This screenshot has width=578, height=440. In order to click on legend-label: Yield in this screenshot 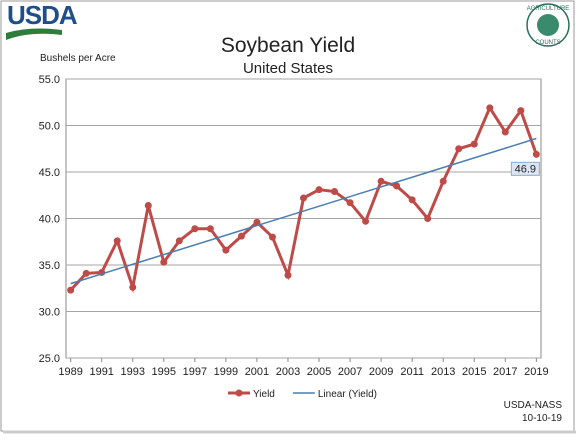, I will do `click(264, 394)`.